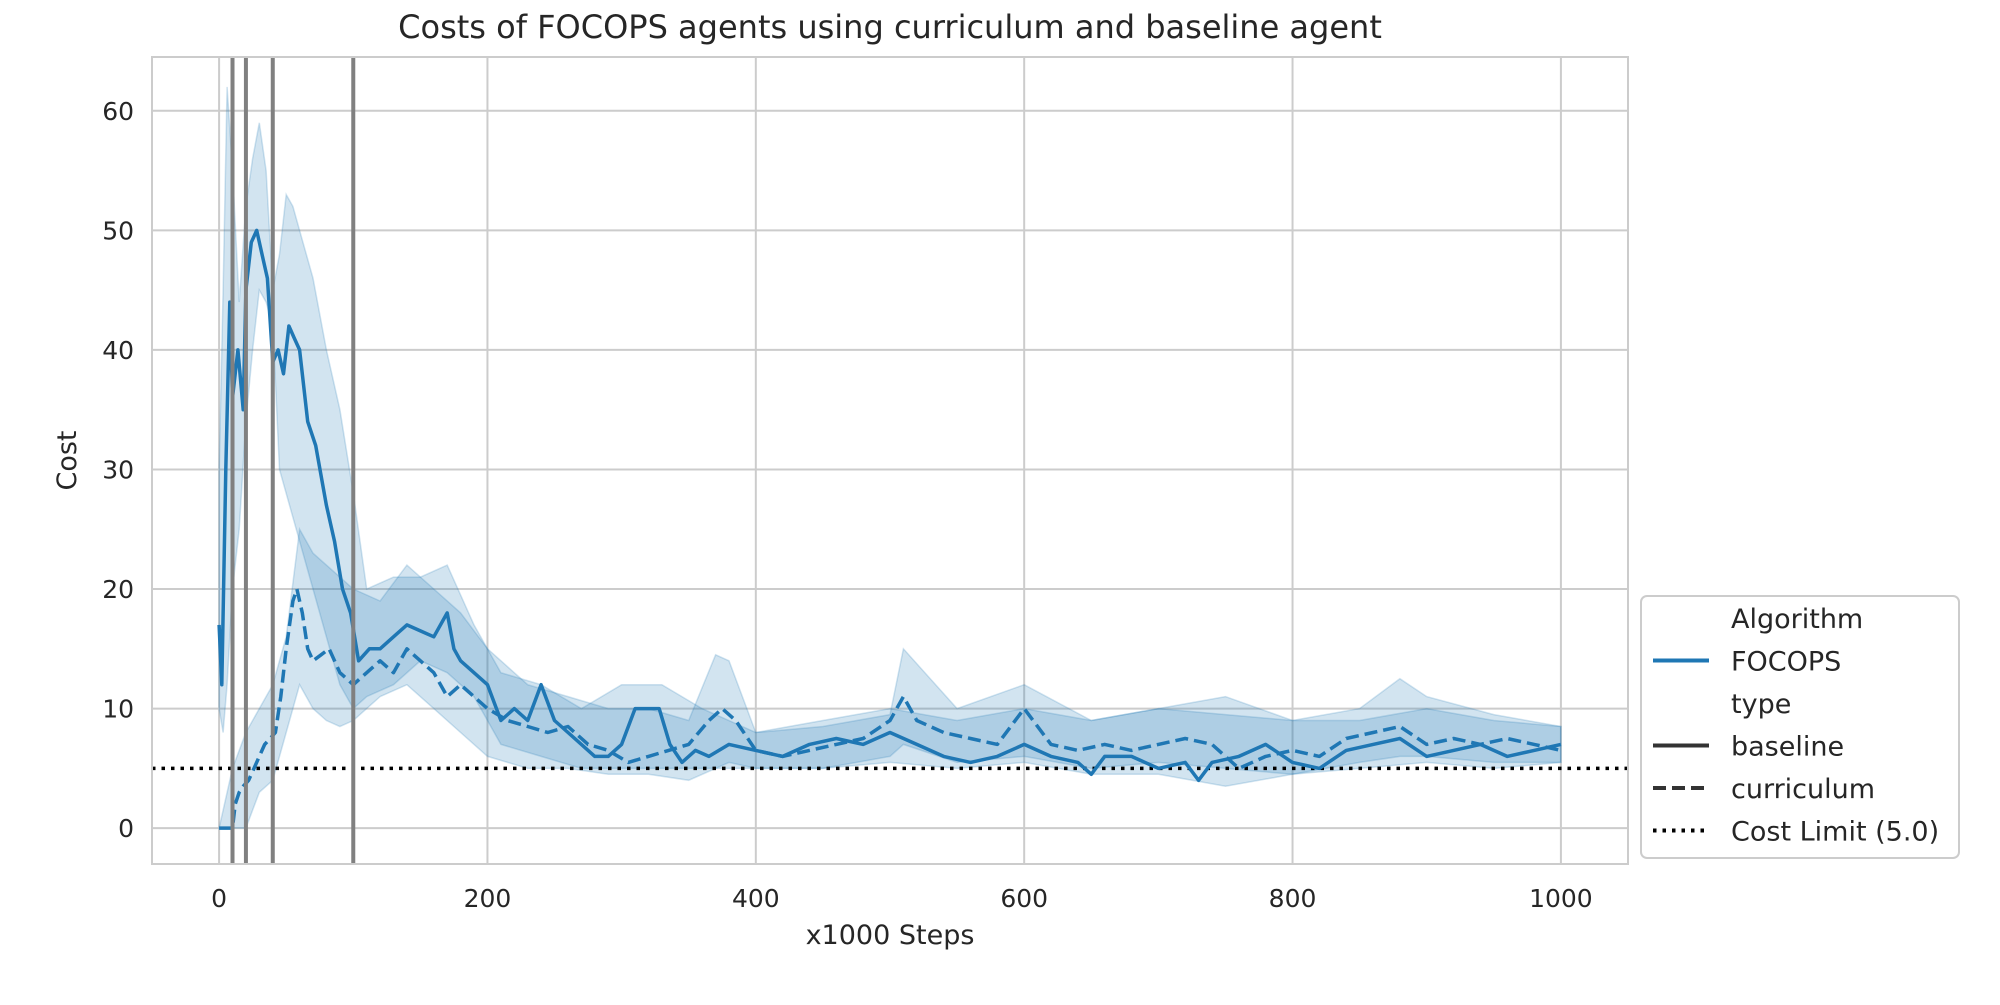 Image resolution: width=2000 pixels, height=1005 pixels. What do you see at coordinates (118, 589) in the screenshot?
I see `y-tick-label: 20` at bounding box center [118, 589].